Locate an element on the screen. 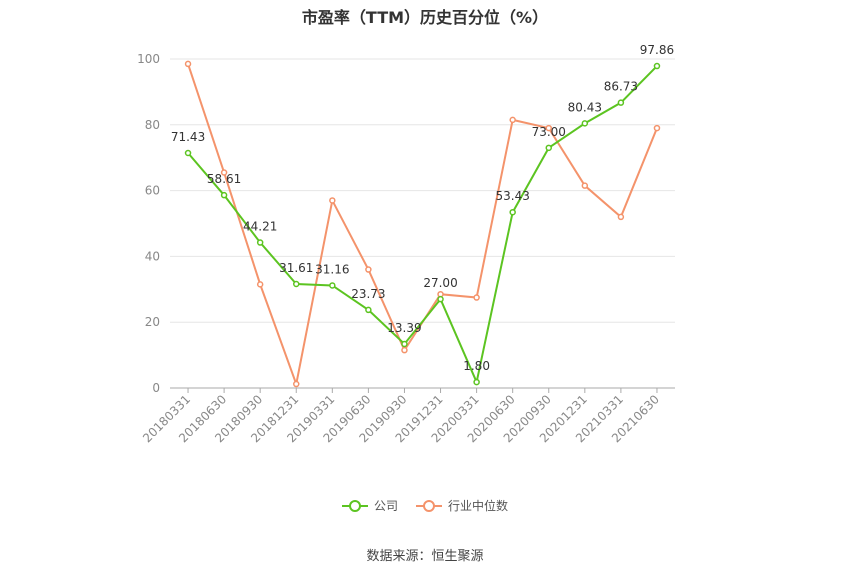 This screenshot has height=575, width=850. legend-item-industry-median: 行业中位数 is located at coordinates (462, 505).